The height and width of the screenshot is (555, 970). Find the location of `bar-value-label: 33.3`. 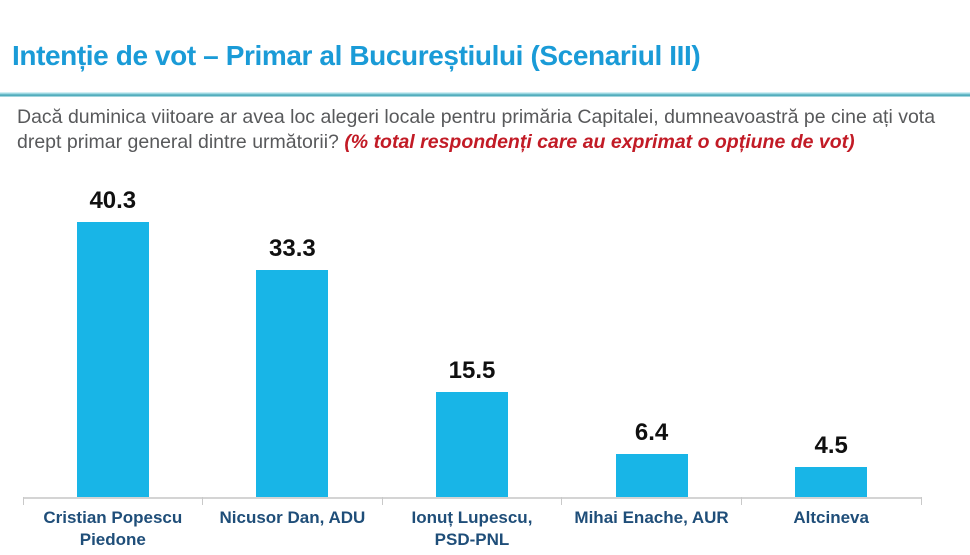

bar-value-label: 33.3 is located at coordinates (292, 248).